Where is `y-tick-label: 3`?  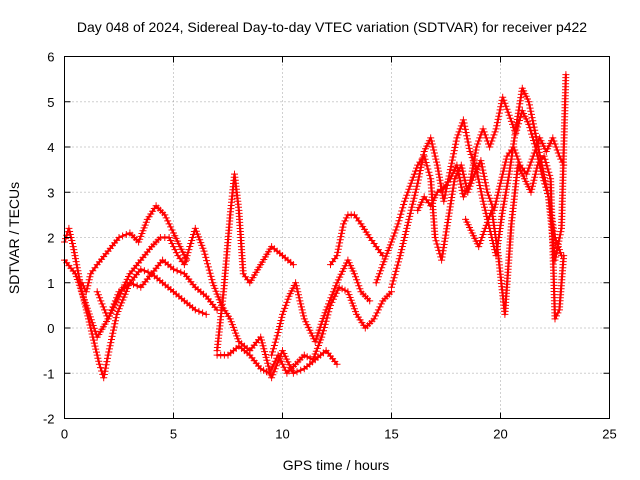
y-tick-label: 3 is located at coordinates (50, 192).